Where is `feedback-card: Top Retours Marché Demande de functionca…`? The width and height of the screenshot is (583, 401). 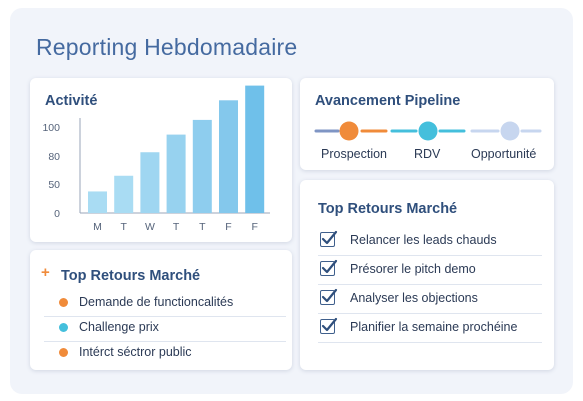
feedback-card: Top Retours Marché Demande de functionca… is located at coordinates (161, 310).